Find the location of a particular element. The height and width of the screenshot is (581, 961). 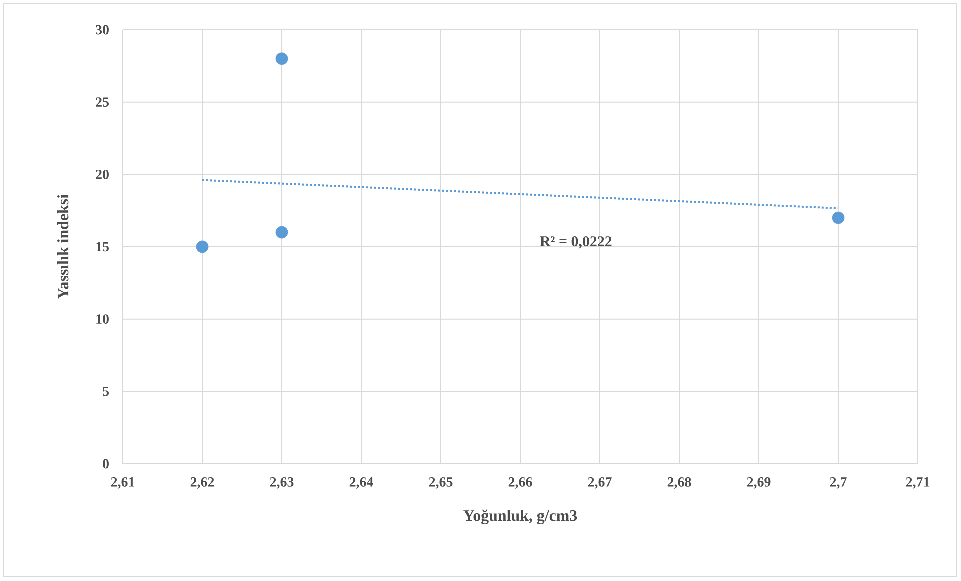

x-tick-label: 2,66 is located at coordinates (520, 483).